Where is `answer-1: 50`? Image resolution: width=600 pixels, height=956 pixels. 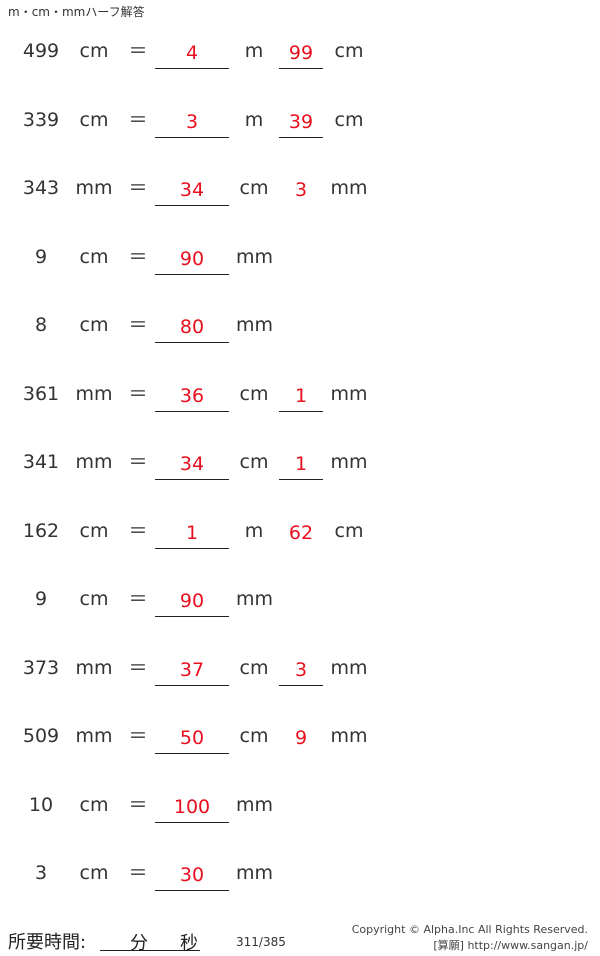 answer-1: 50 is located at coordinates (192, 738).